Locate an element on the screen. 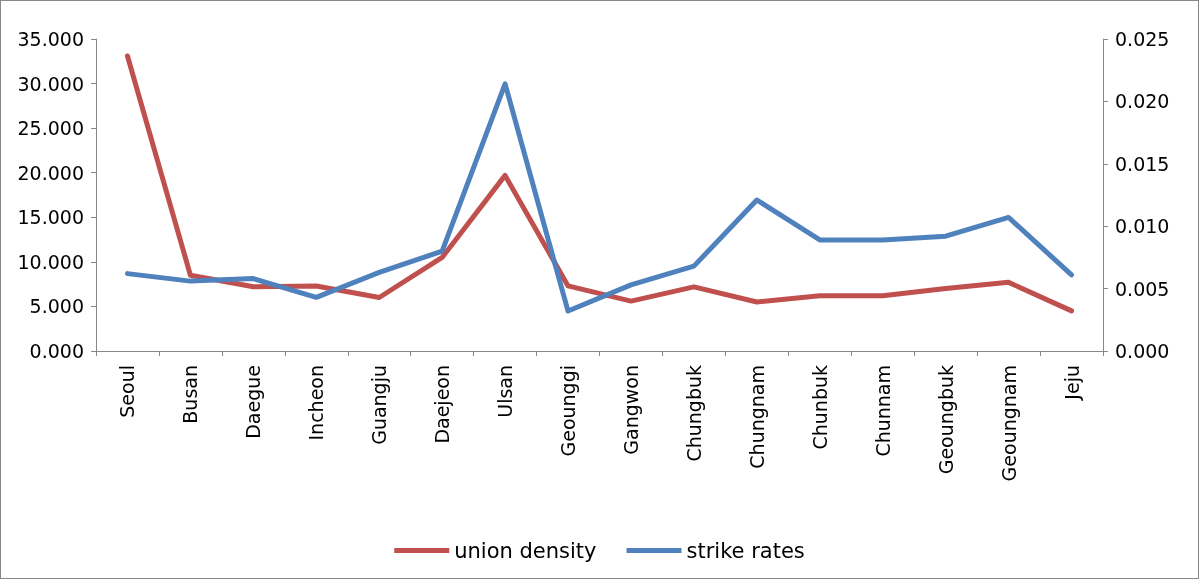 The width and height of the screenshot is (1199, 579). x-tick-label: Chungbuk is located at coordinates (693, 413).